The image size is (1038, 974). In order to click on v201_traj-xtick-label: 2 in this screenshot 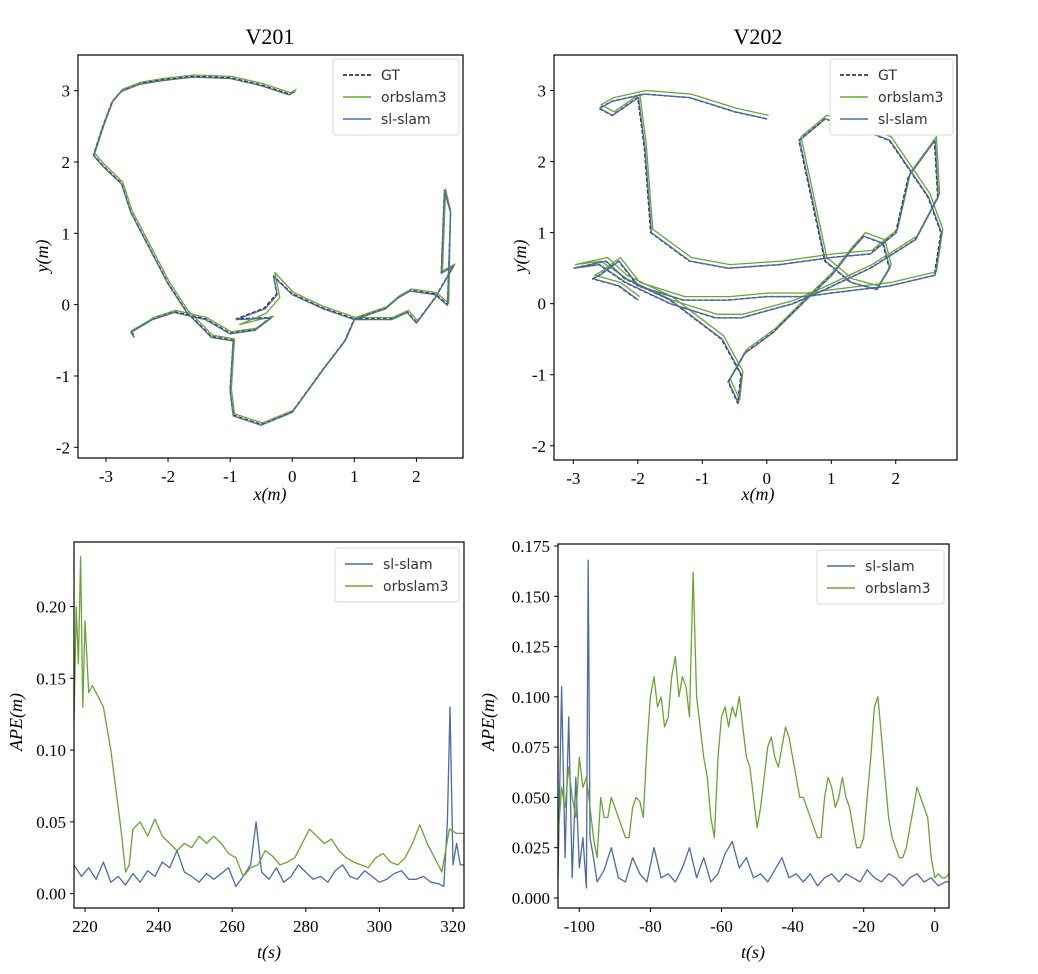, I will do `click(416, 476)`.